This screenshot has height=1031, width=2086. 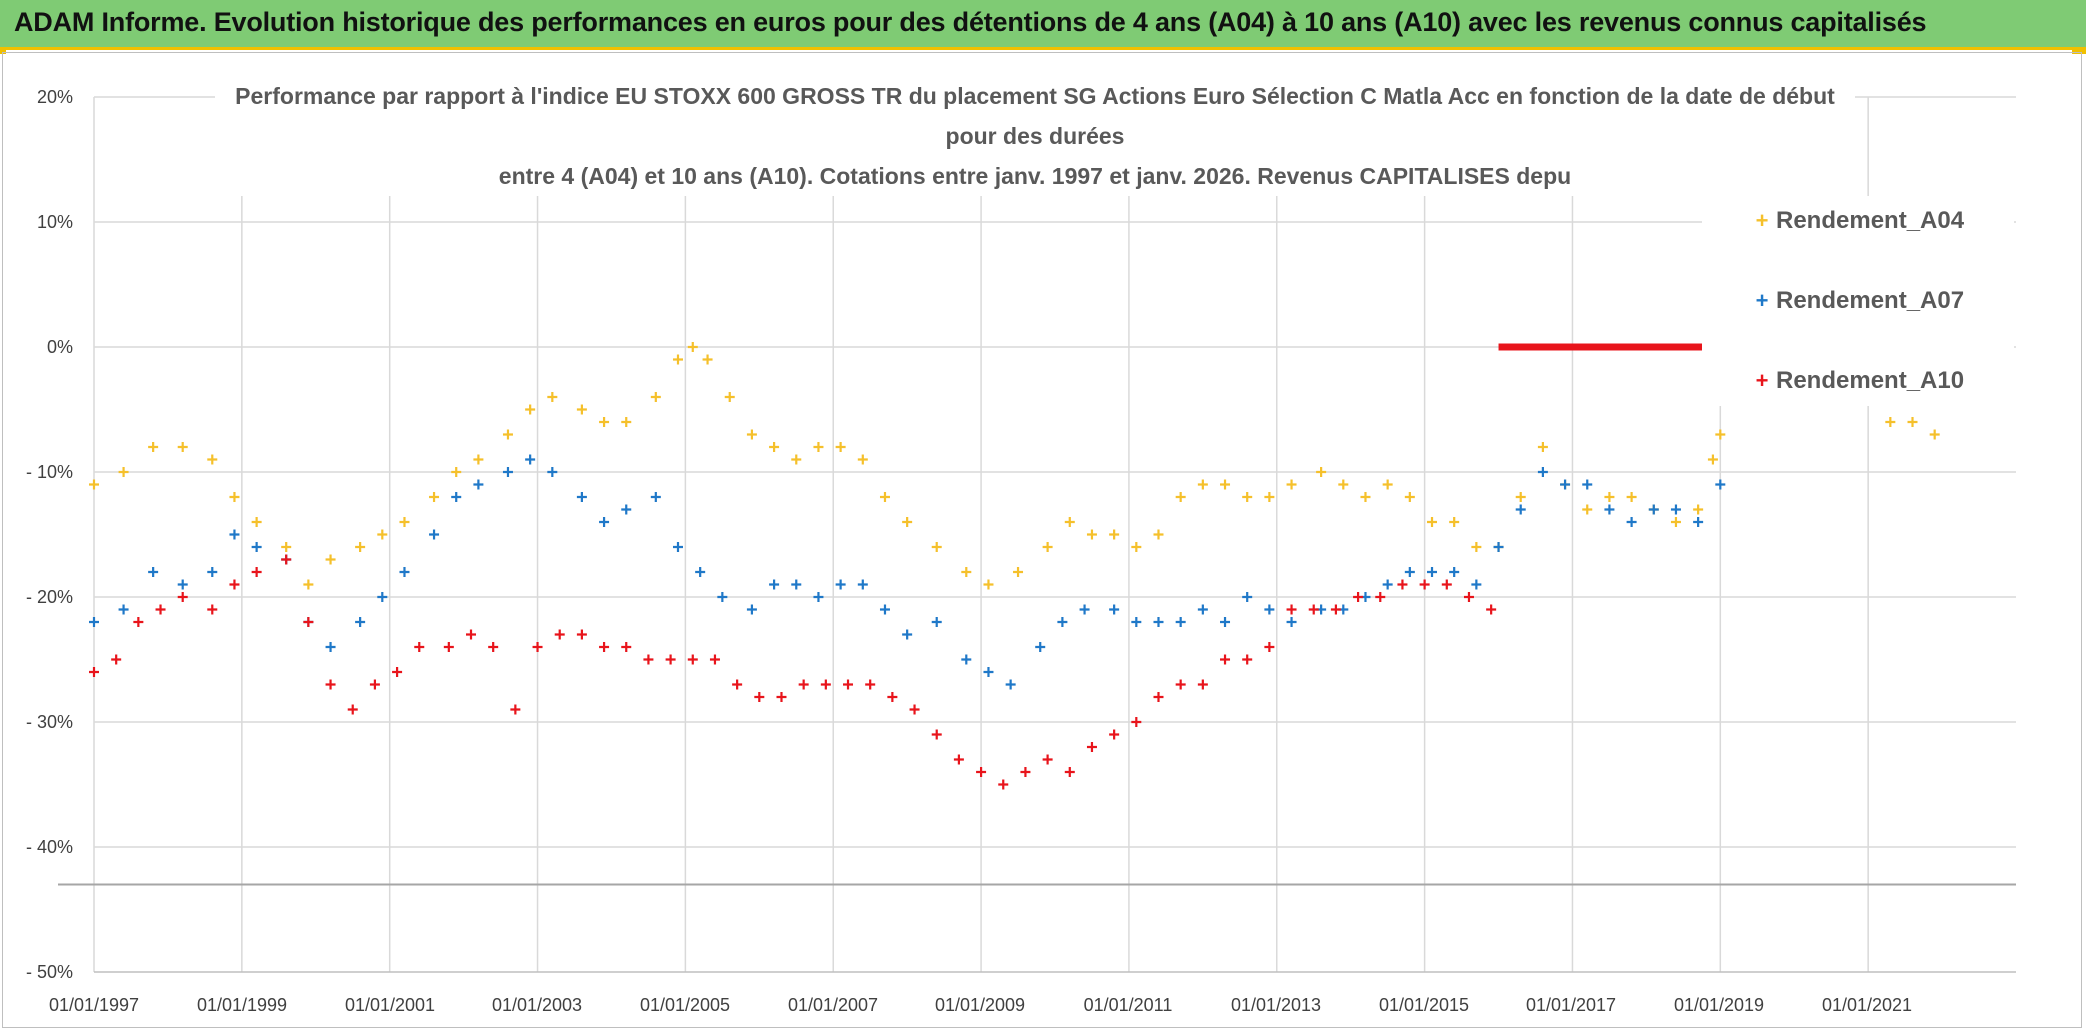 What do you see at coordinates (1762, 220) in the screenshot?
I see `legend-marker-a04: +` at bounding box center [1762, 220].